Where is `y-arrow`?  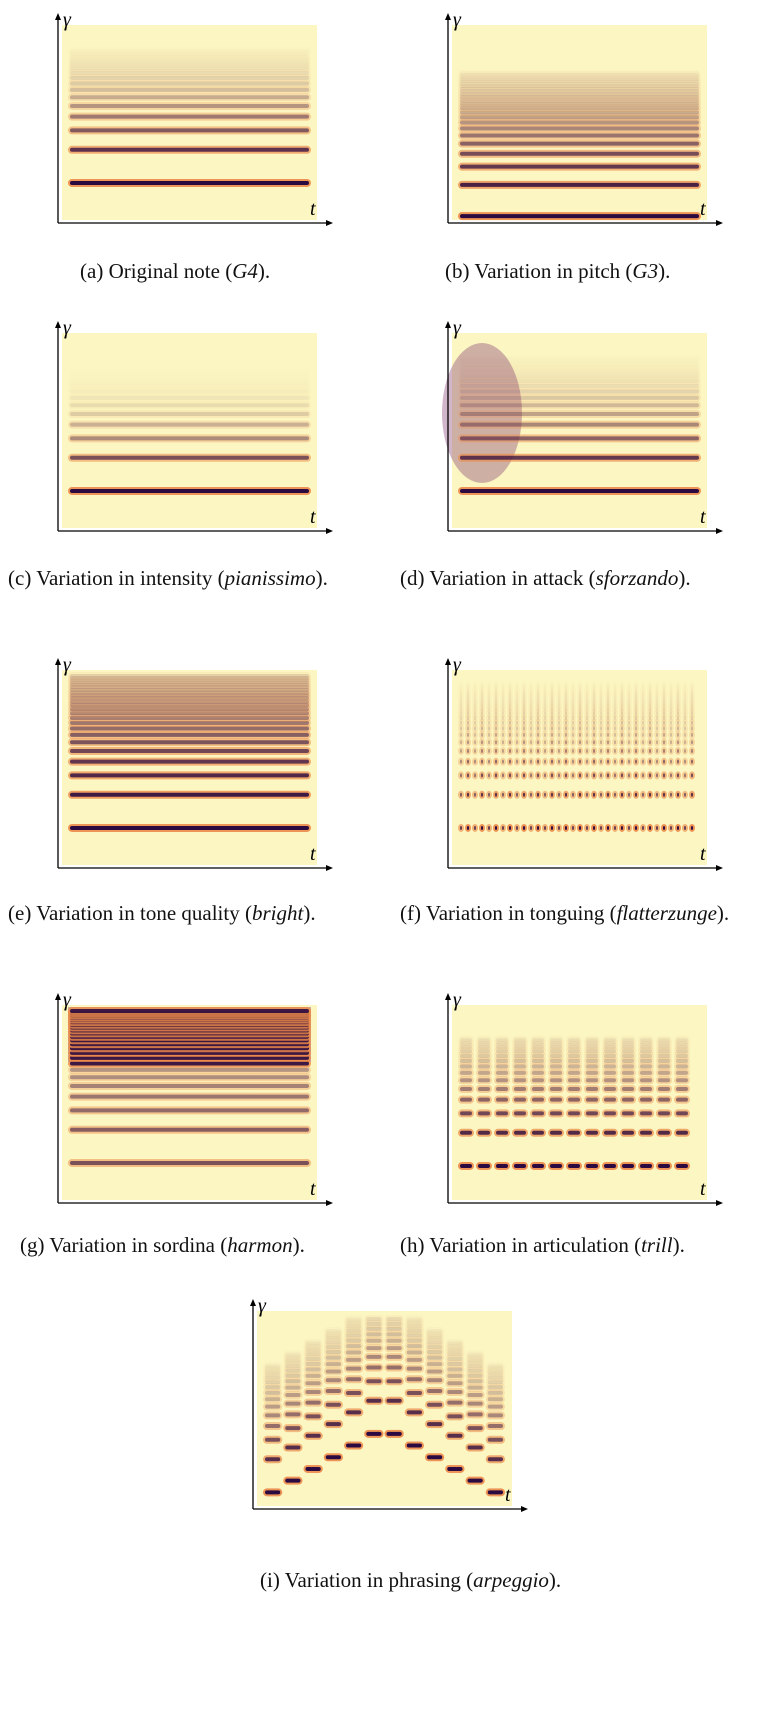
y-arrow is located at coordinates (448, 996).